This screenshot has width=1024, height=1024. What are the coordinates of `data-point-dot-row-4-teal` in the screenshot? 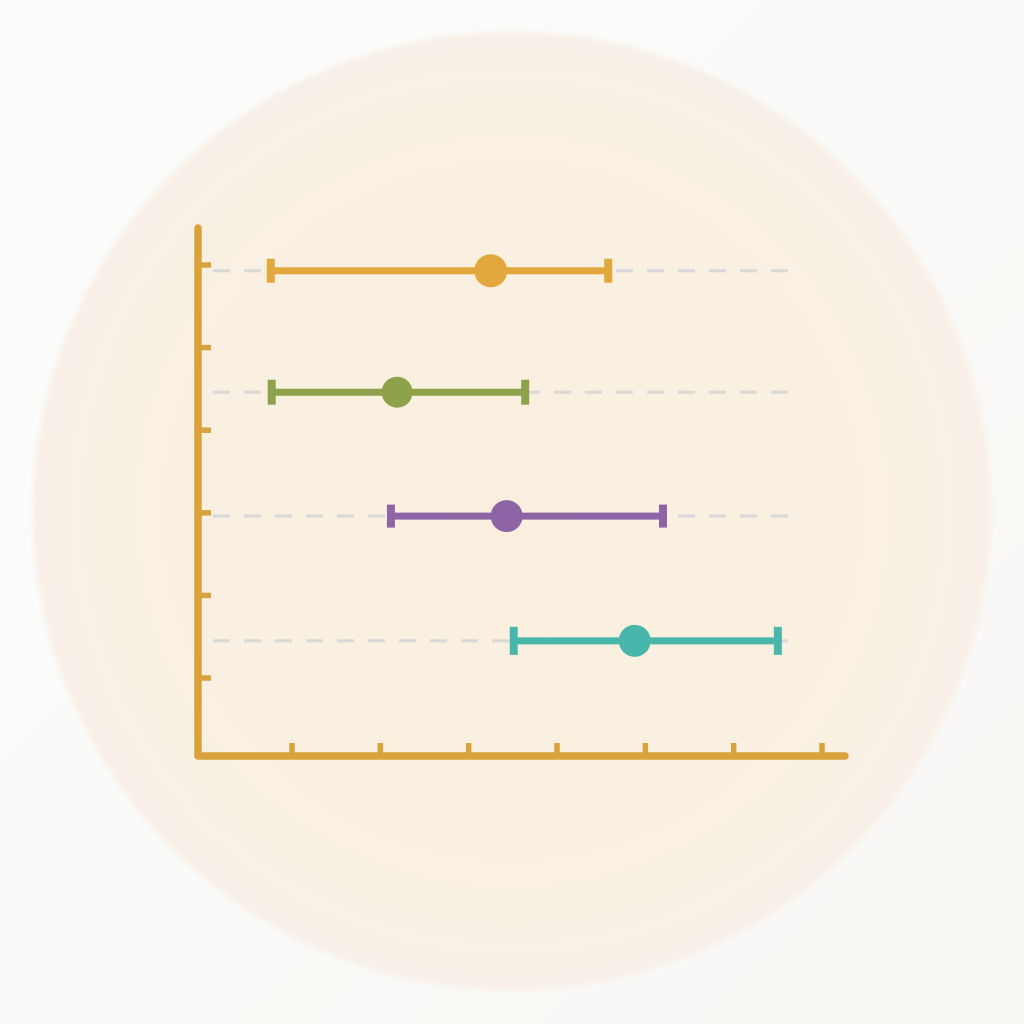 It's located at (634, 640).